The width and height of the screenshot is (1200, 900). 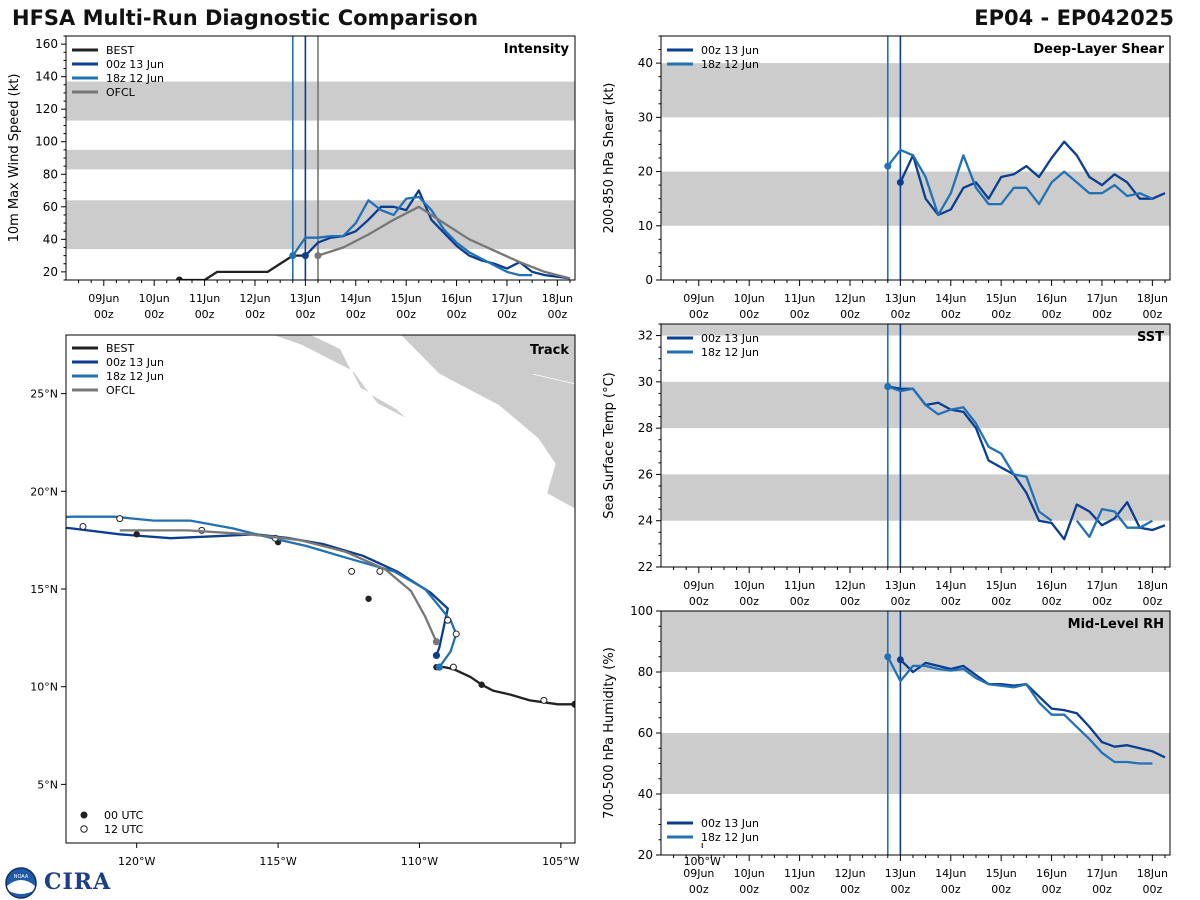 What do you see at coordinates (609, 733) in the screenshot?
I see `y-axis-label: 700-500 hPa Humidity (%)` at bounding box center [609, 733].